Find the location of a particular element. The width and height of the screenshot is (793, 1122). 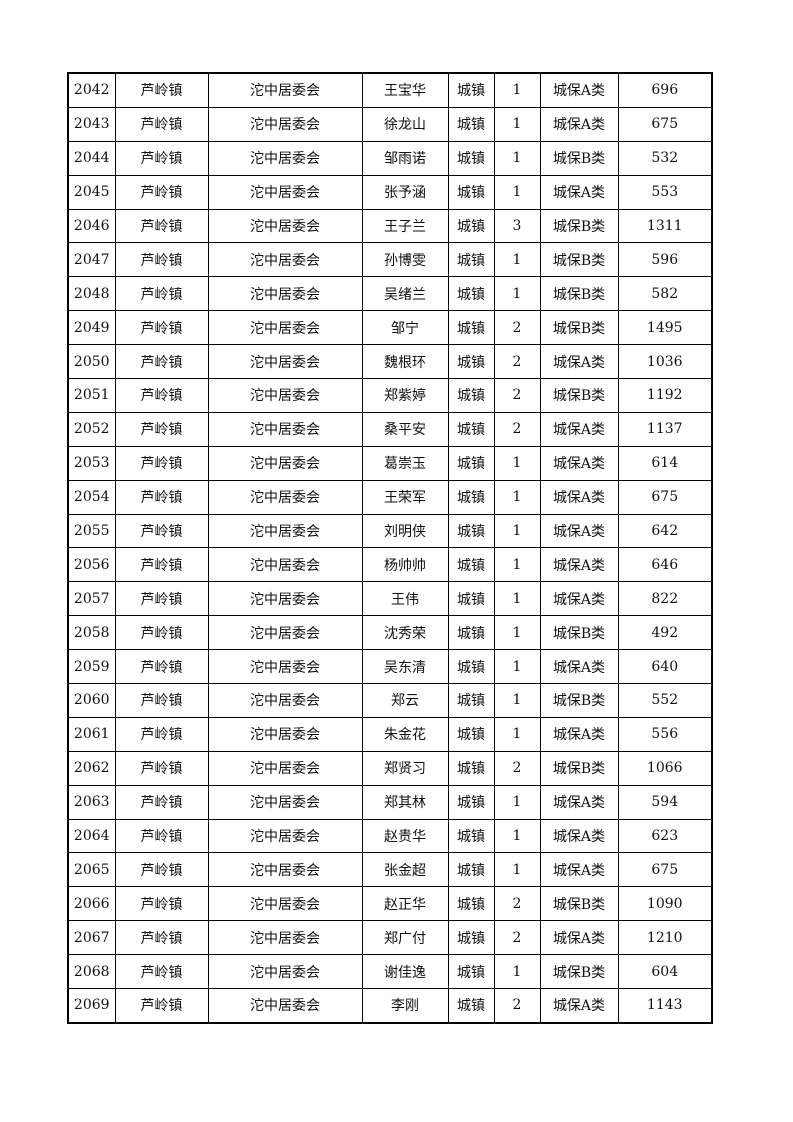

cell-id: 2049 is located at coordinates (91, 328).